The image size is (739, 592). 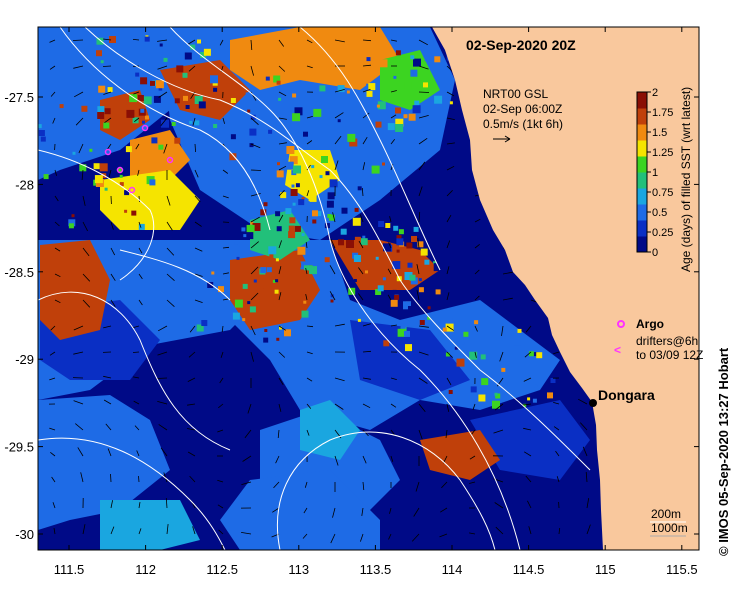 What do you see at coordinates (521, 45) in the screenshot?
I see `map-title: 02-Sep-2020 20Z` at bounding box center [521, 45].